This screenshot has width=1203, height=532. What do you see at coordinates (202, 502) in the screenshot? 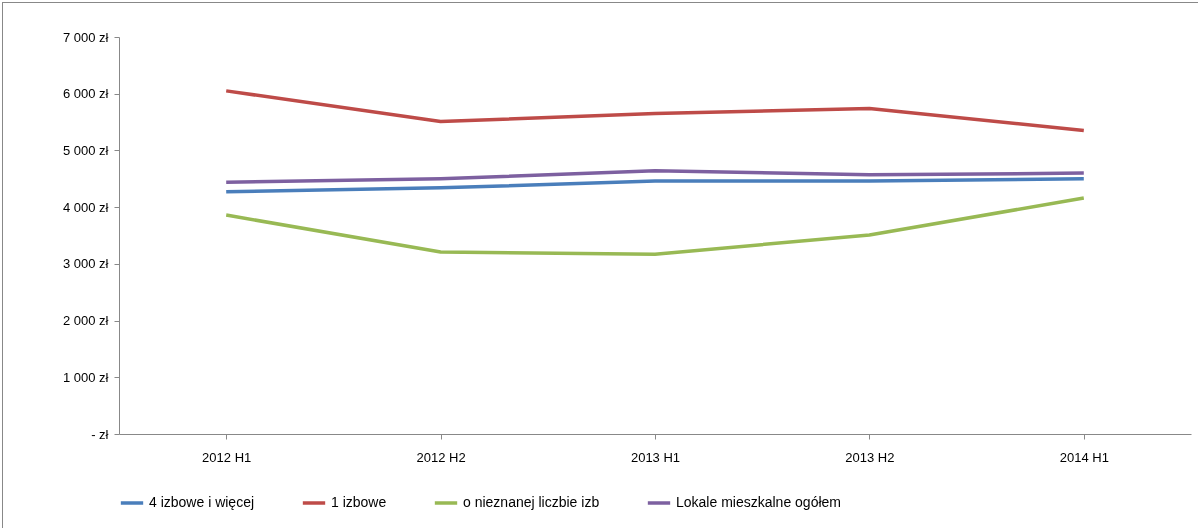
I see `legend-label: 4 izbowe i więcej` at bounding box center [202, 502].